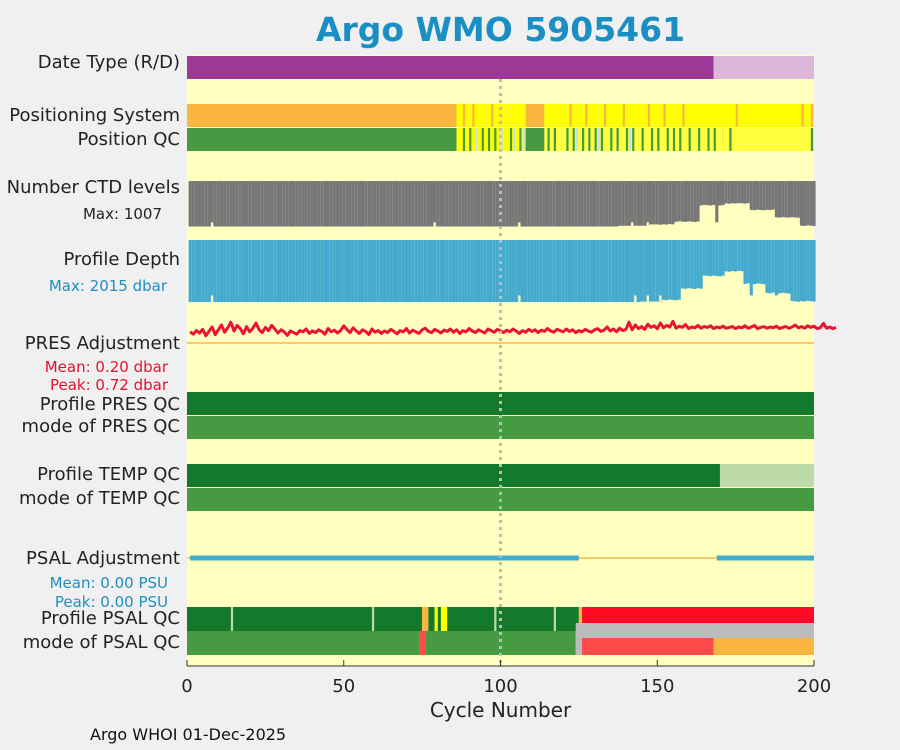 Image resolution: width=900 pixels, height=750 pixels. What do you see at coordinates (491, 139) in the screenshot?
I see `position-qc-bar` at bounding box center [491, 139].